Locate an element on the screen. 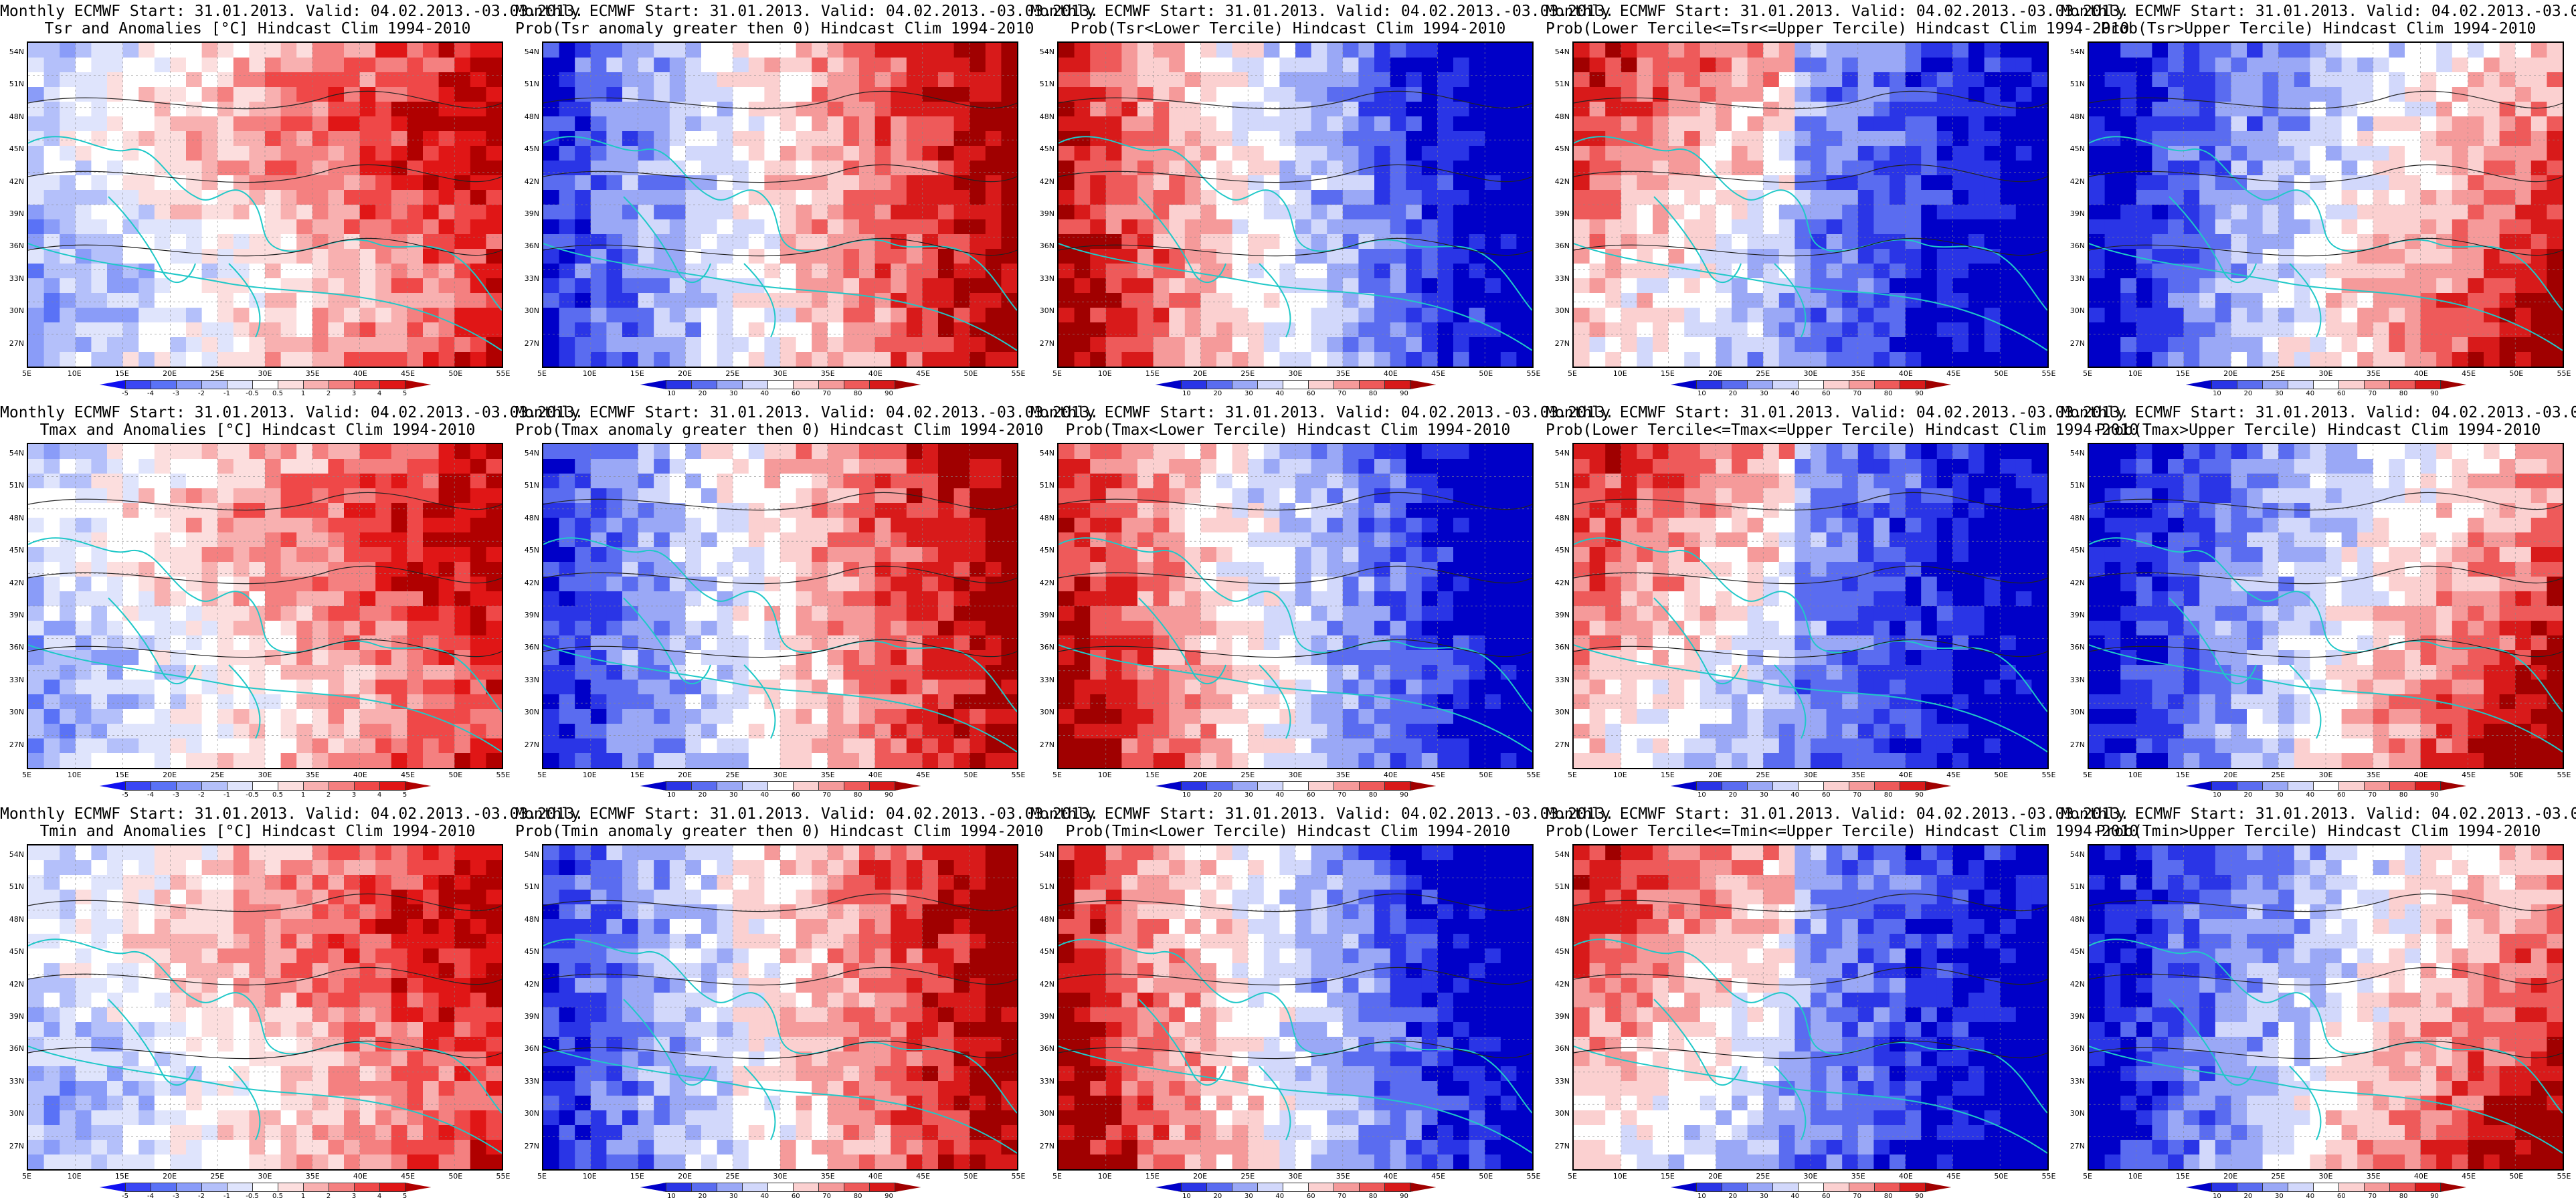  lon-tick-label: 5E is located at coordinates (27, 775).